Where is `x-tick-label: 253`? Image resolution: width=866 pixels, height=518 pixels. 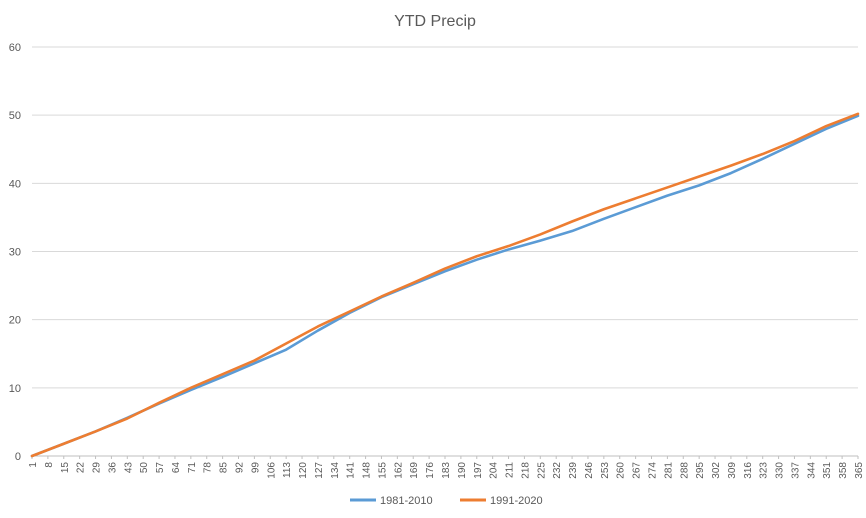
x-tick-label: 253 is located at coordinates (605, 470).